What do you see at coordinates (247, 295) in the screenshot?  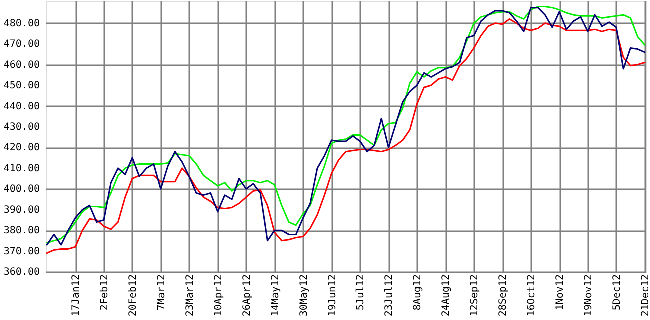 I see `x-tick-label: 26Apr12` at bounding box center [247, 295].